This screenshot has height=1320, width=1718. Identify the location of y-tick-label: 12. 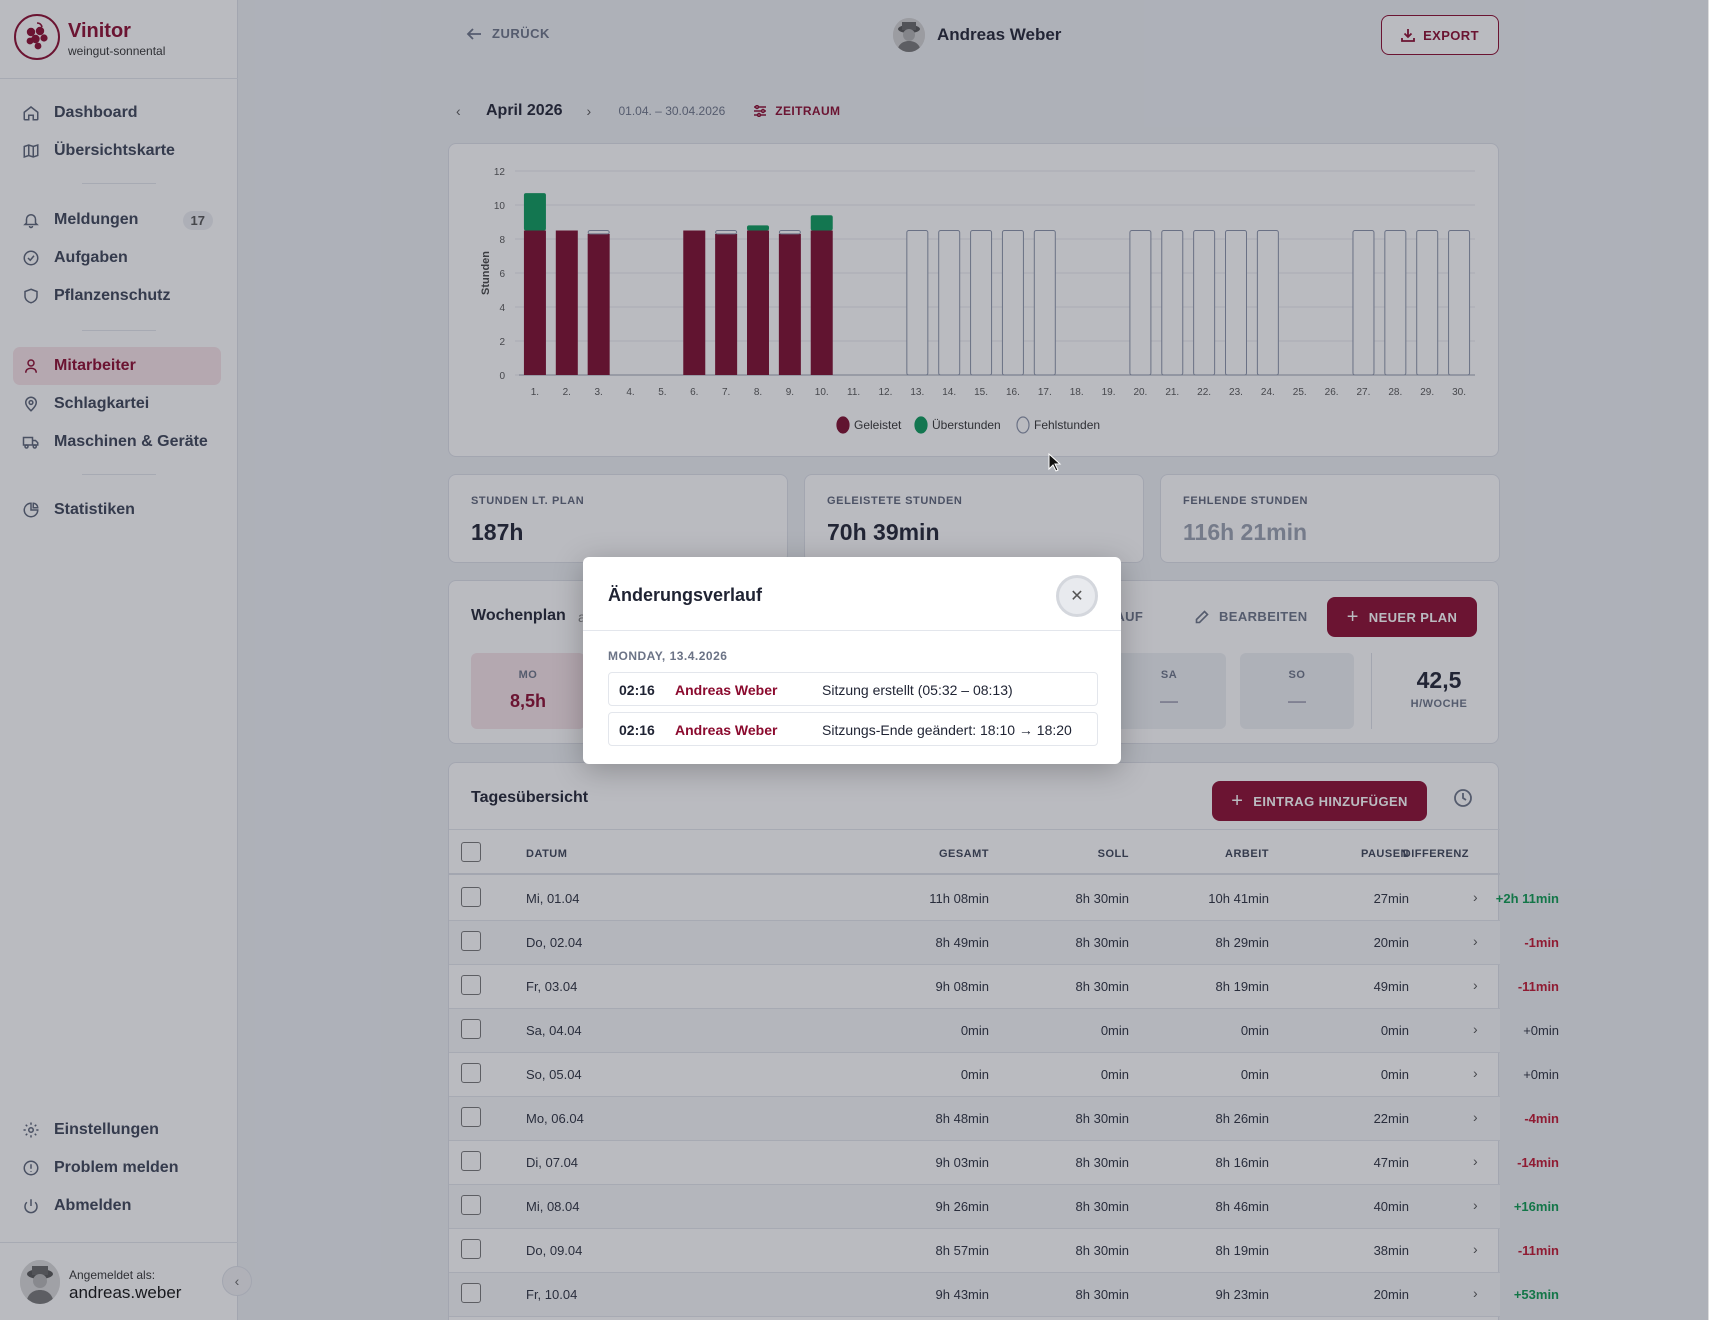
(500, 172).